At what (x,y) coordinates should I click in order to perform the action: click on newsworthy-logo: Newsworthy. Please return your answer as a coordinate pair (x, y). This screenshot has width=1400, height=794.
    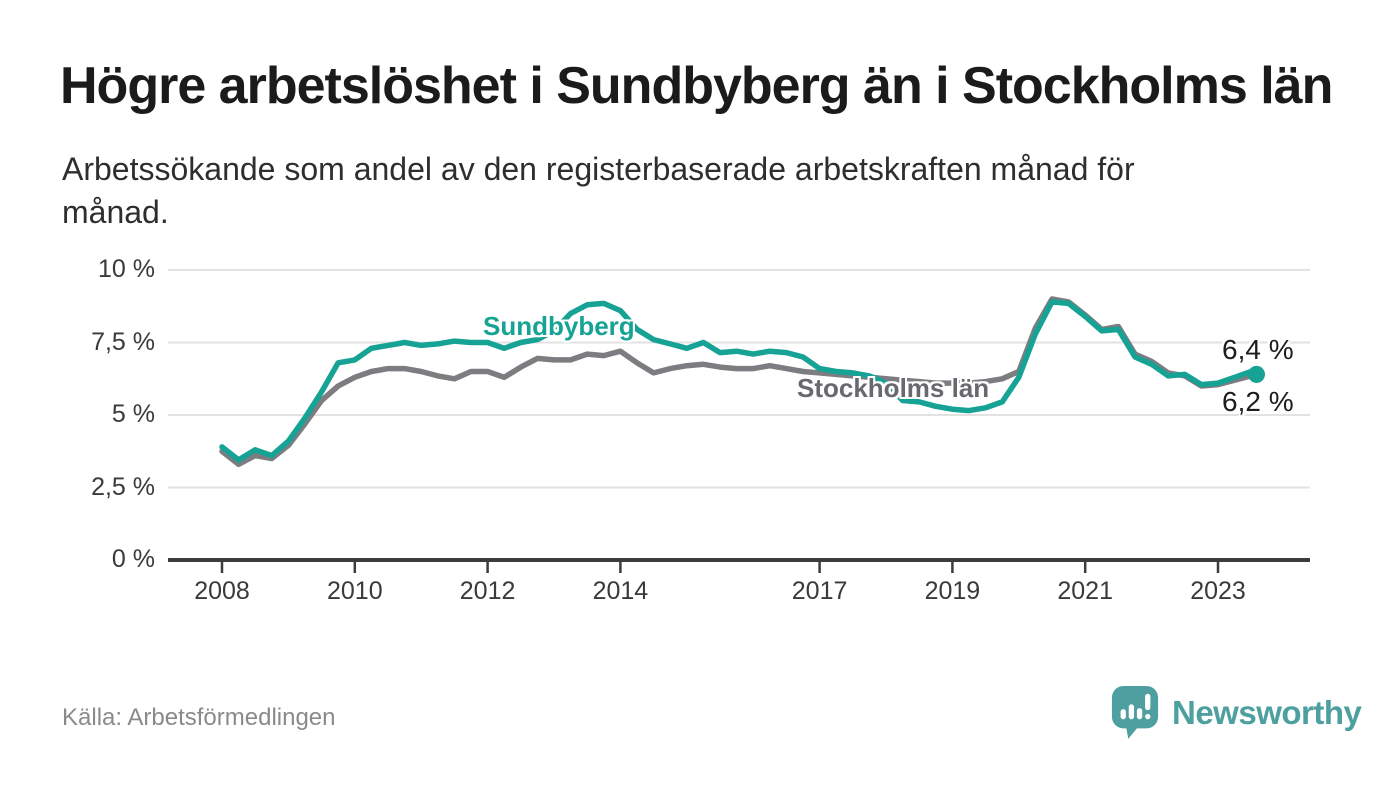
    Looking at the image, I should click on (1236, 712).